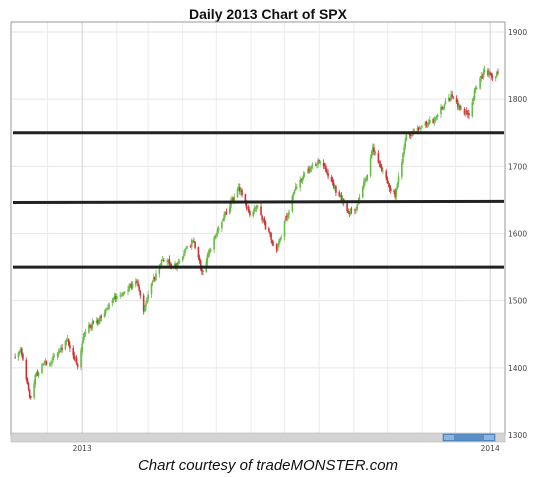 This screenshot has width=536, height=477. What do you see at coordinates (517, 234) in the screenshot?
I see `y-axis-ticks: 1900 1800 1700 1600 1500 1400 1300` at bounding box center [517, 234].